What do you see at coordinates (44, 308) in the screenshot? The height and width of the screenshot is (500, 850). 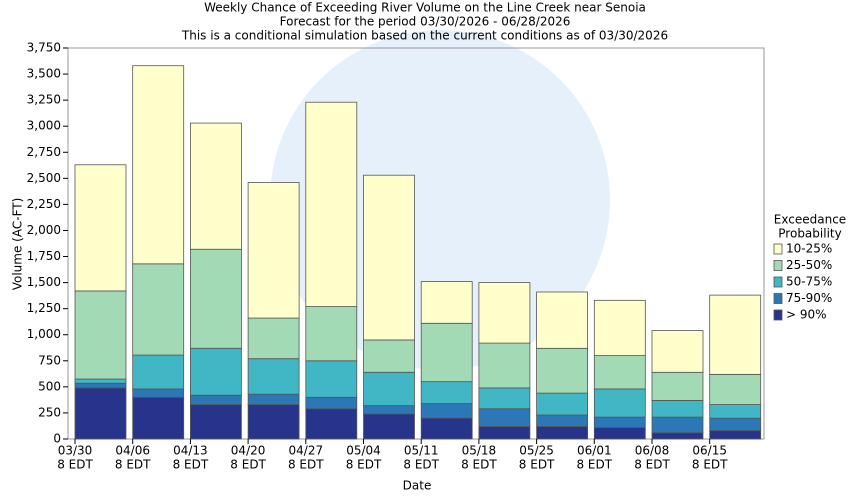 I see `y-tick-label: 1,250` at bounding box center [44, 308].